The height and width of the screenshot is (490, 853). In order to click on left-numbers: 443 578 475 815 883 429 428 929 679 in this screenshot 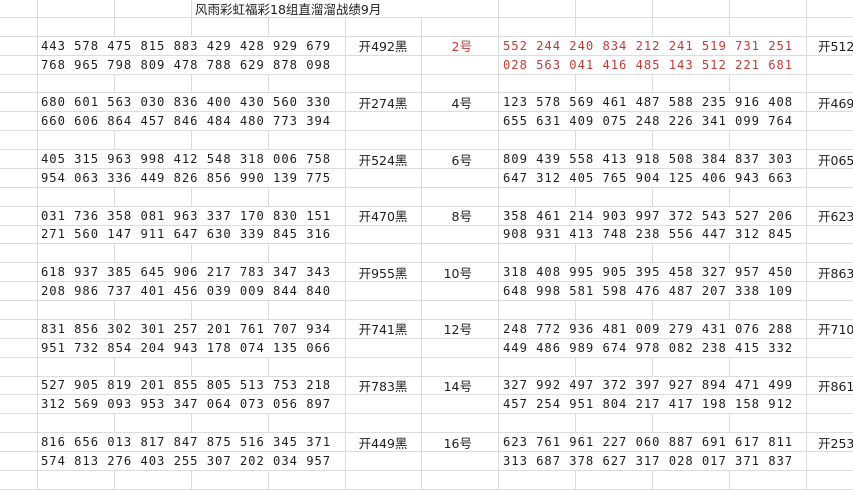, I will do `click(186, 45)`.